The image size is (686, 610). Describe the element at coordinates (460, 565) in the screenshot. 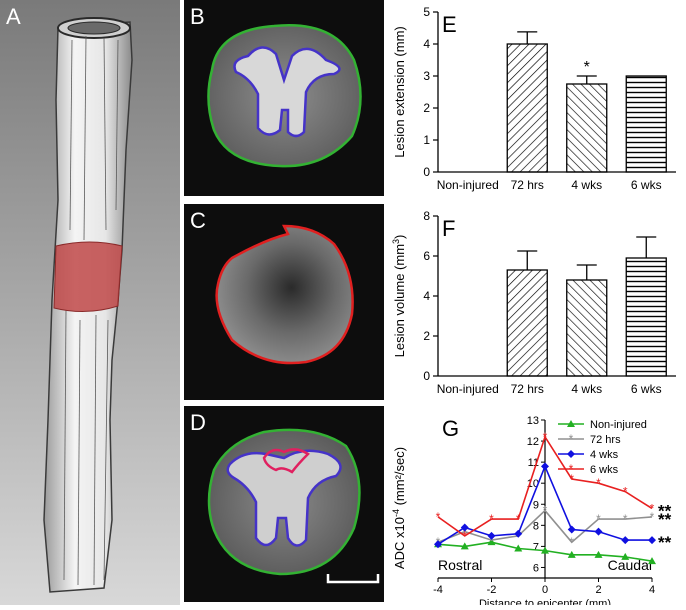

I see `rostral-label: Rostral` at that location.